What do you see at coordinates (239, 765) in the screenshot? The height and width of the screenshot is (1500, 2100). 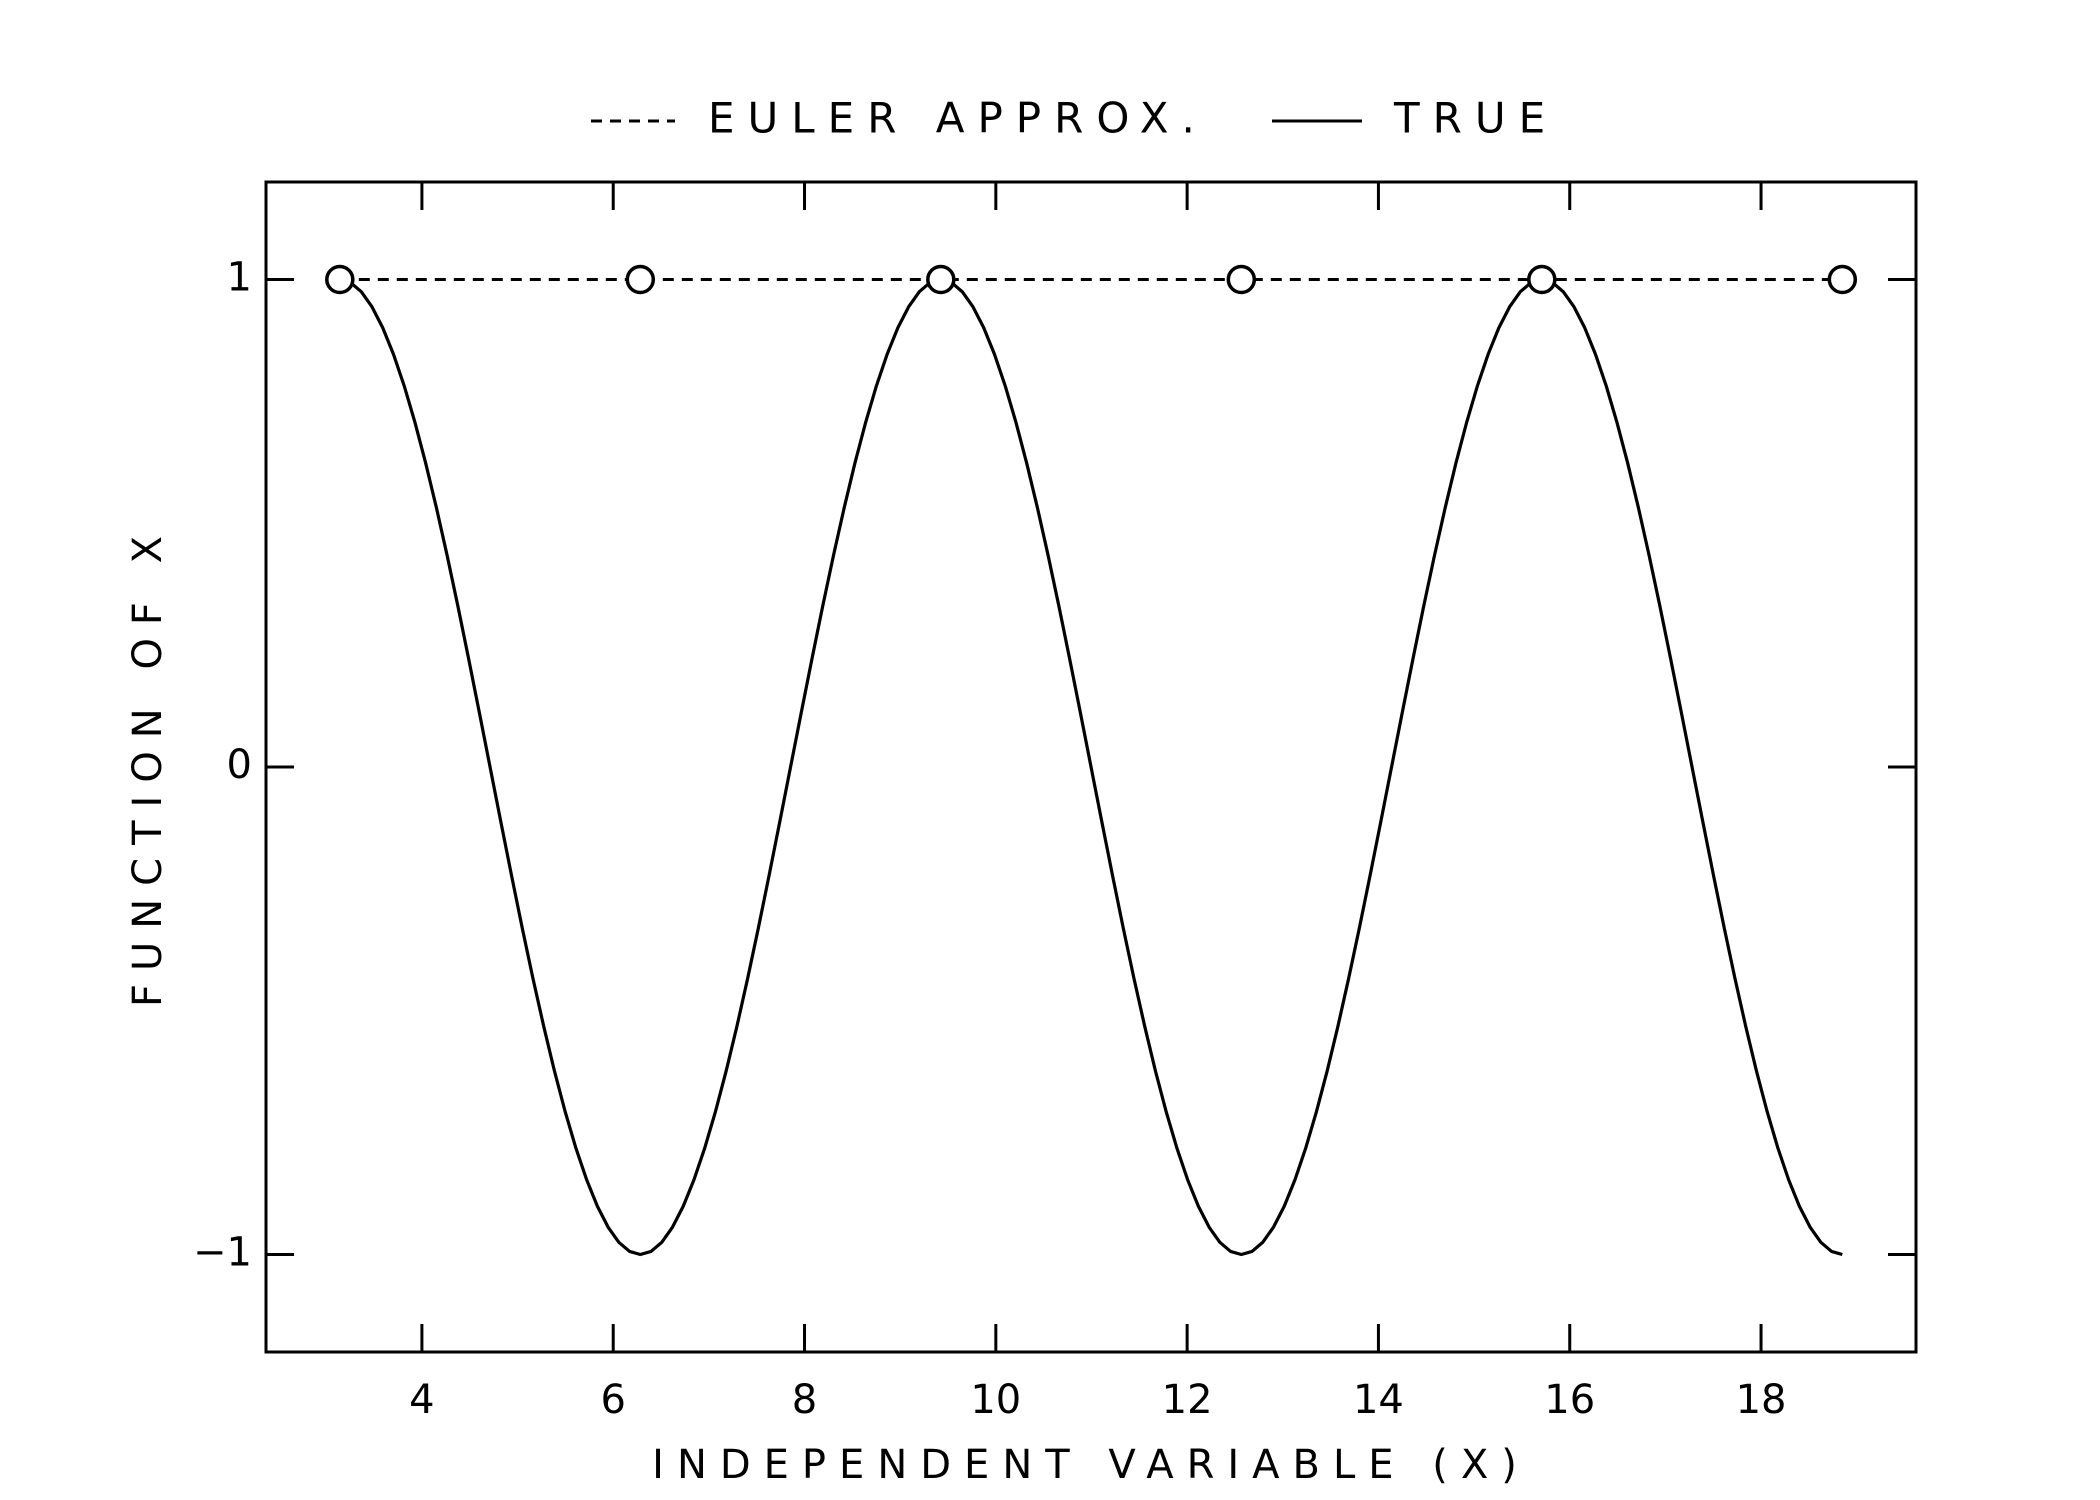 I see `y-tick-label: 0` at bounding box center [239, 765].